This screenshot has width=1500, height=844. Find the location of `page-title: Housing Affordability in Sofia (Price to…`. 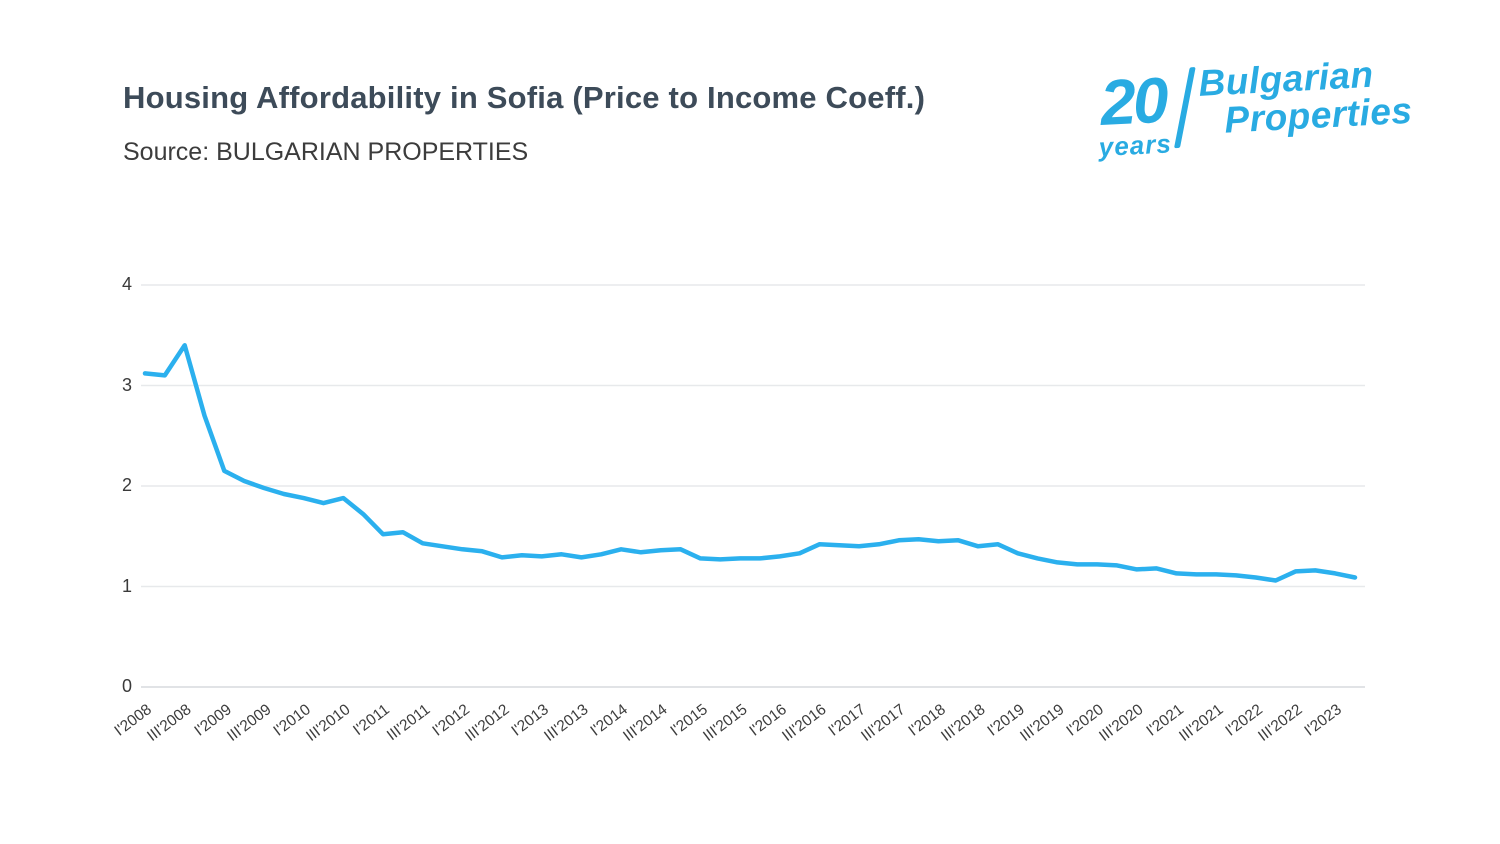

page-title: Housing Affordability in Sofia (Price to… is located at coordinates (524, 97).